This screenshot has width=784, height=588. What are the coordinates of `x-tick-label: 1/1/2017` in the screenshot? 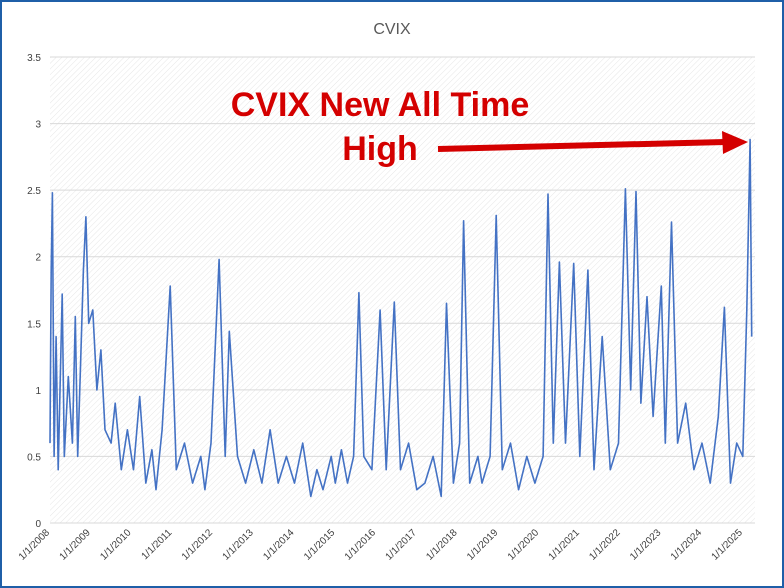 It's located at (402, 545).